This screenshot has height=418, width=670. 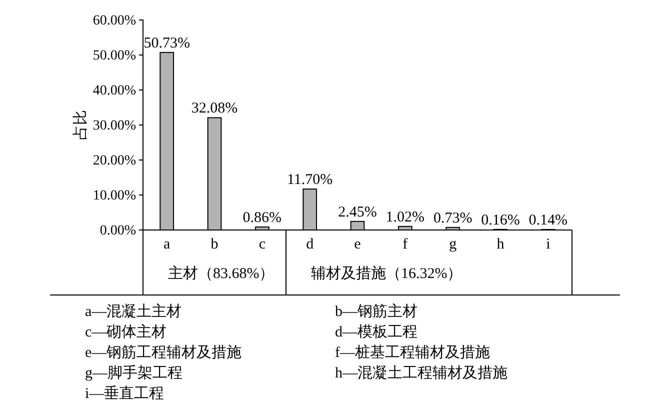 What do you see at coordinates (133, 311) in the screenshot?
I see `text: a—混凝土主材` at bounding box center [133, 311].